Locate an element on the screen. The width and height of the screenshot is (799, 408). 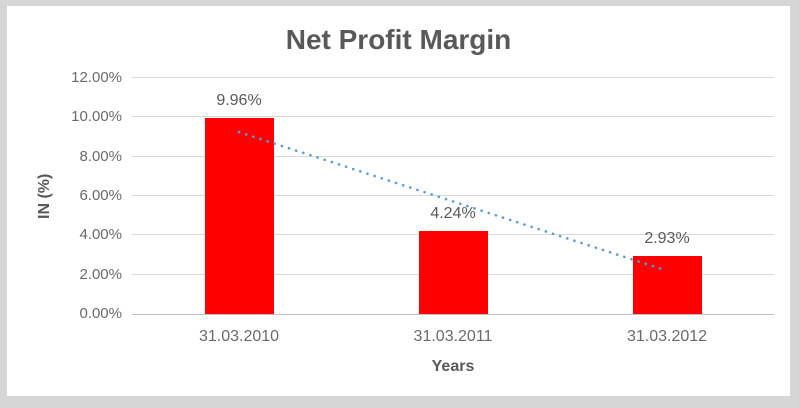
y-tick-label: 12.00% is located at coordinates (96, 77).